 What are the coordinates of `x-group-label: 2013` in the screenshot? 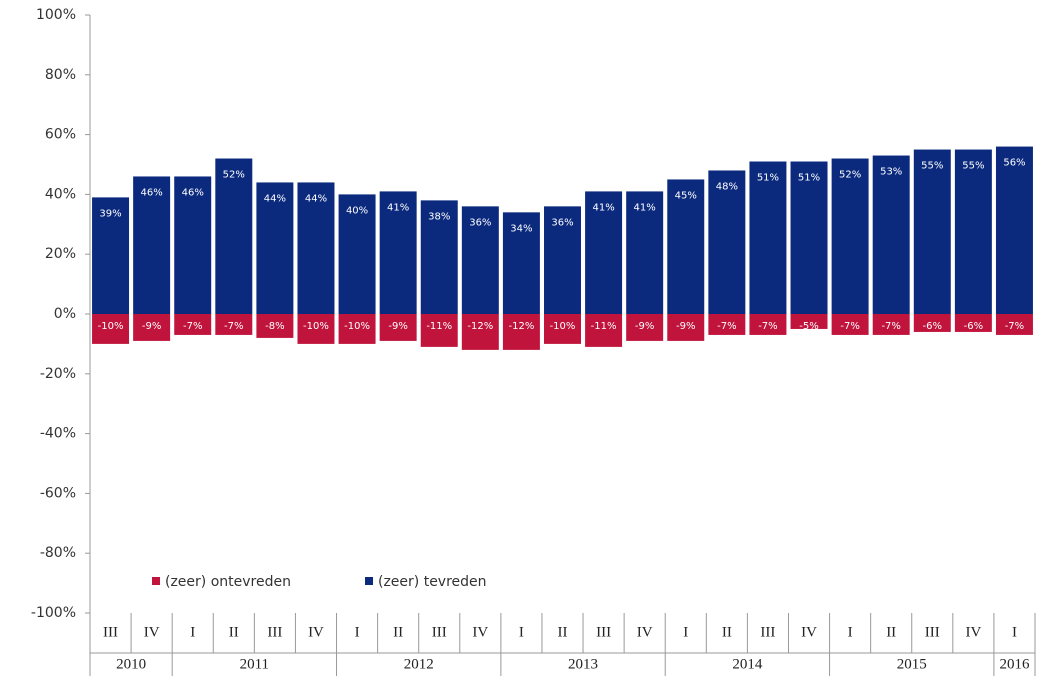 It's located at (583, 664).